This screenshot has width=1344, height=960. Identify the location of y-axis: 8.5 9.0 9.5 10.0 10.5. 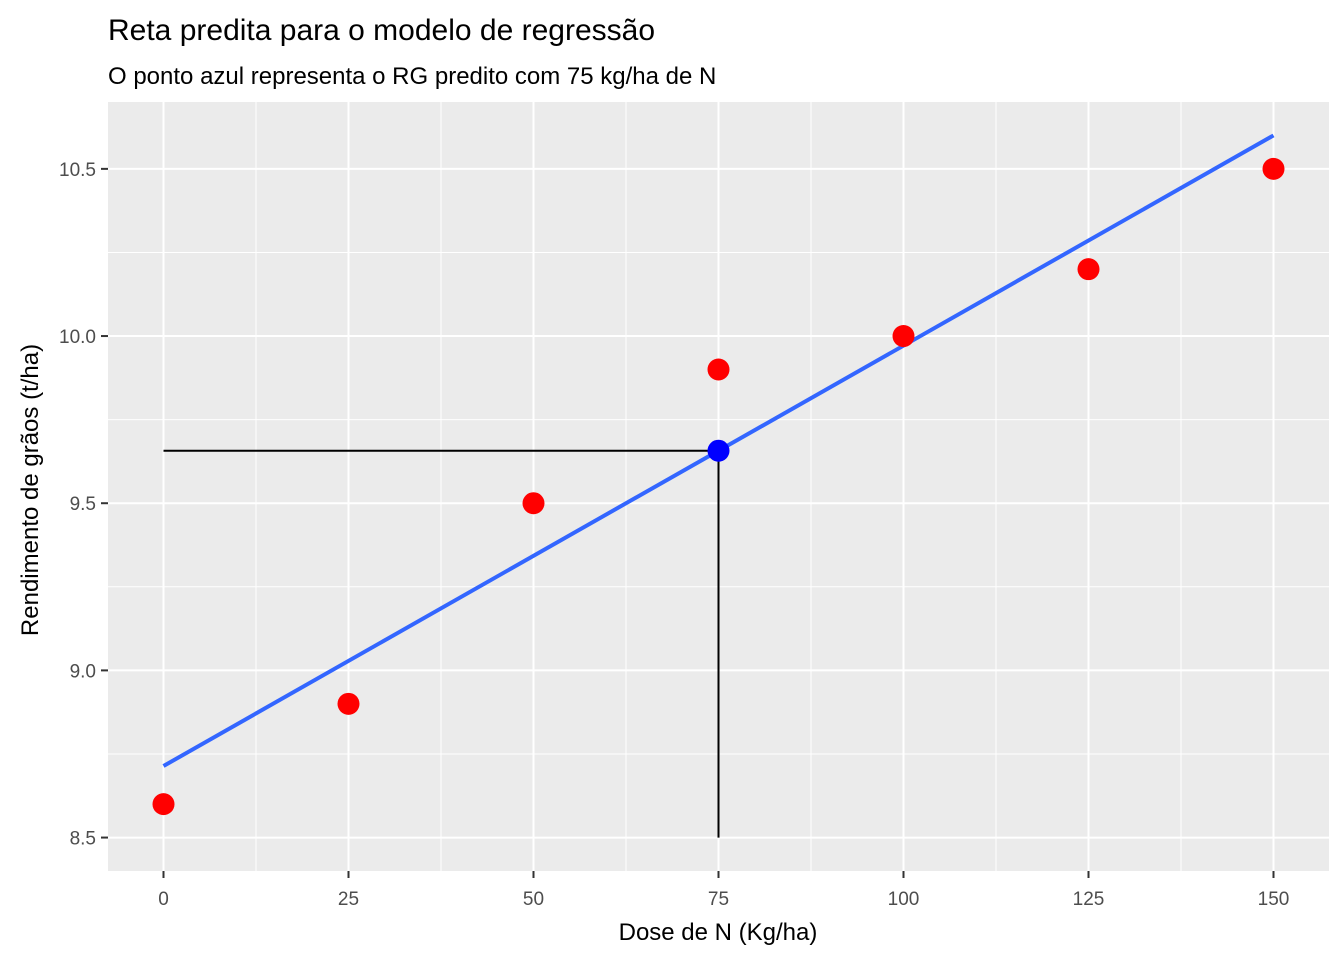
(83, 505).